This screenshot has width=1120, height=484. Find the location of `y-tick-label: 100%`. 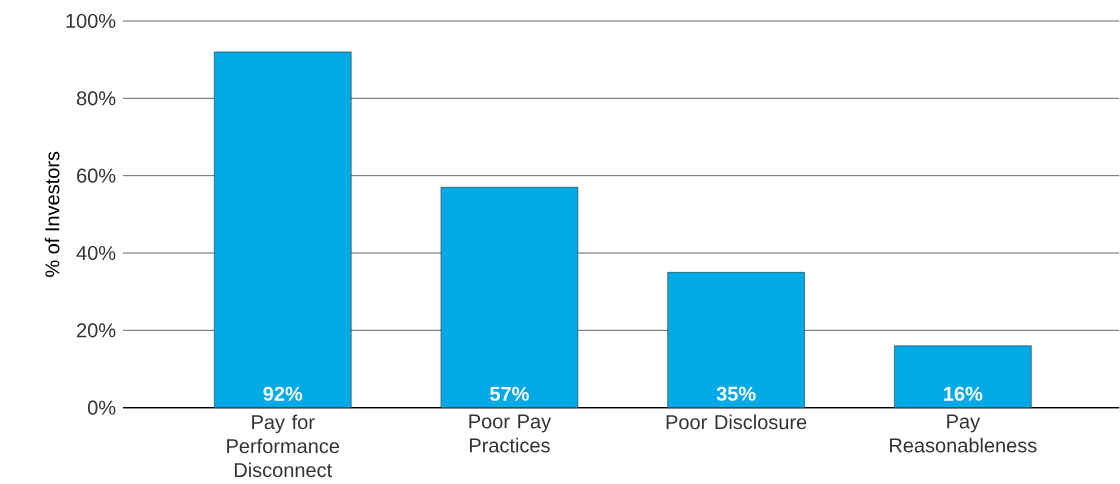

y-tick-label: 100% is located at coordinates (91, 21).